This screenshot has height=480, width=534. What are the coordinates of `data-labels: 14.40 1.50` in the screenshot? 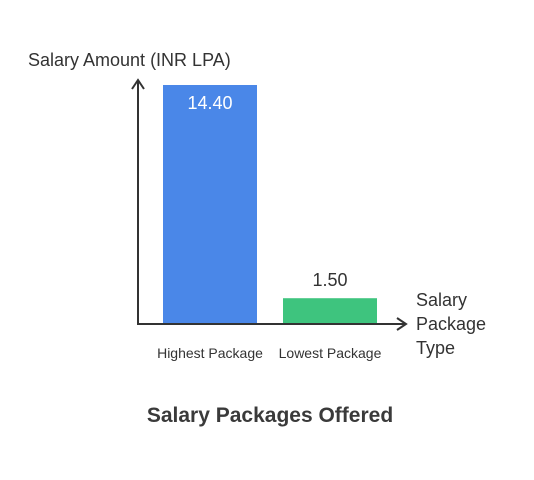 It's located at (267, 191).